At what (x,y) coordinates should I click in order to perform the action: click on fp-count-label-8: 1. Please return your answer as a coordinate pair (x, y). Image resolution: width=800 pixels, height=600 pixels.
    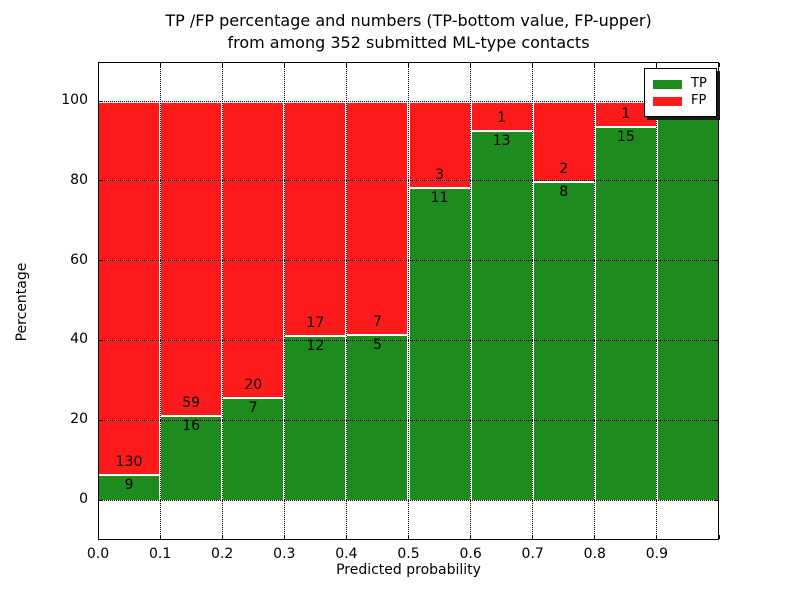
    Looking at the image, I should click on (626, 113).